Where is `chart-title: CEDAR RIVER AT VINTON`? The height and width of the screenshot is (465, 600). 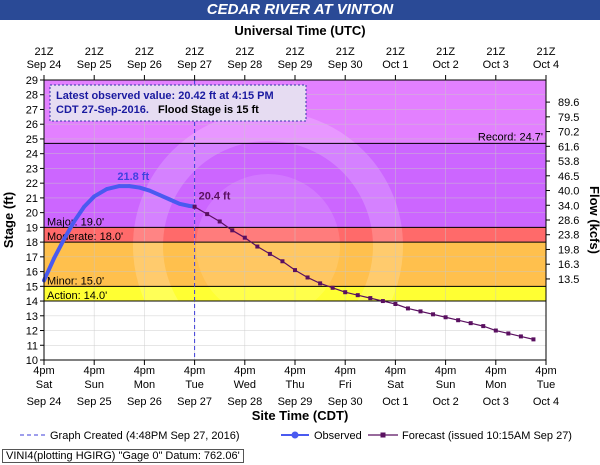 chart-title: CEDAR RIVER AT VINTON is located at coordinates (300, 9).